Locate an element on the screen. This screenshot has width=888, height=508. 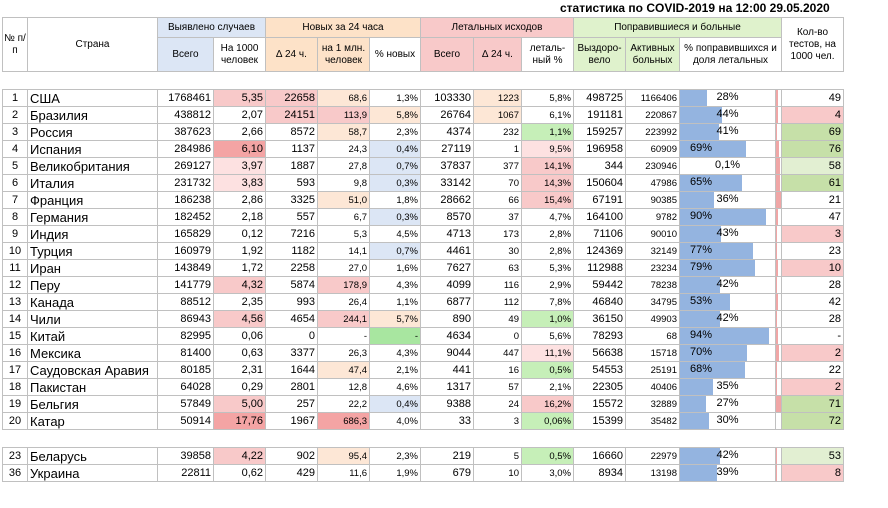
new-cases-pct: 2,3% is located at coordinates (395, 132).